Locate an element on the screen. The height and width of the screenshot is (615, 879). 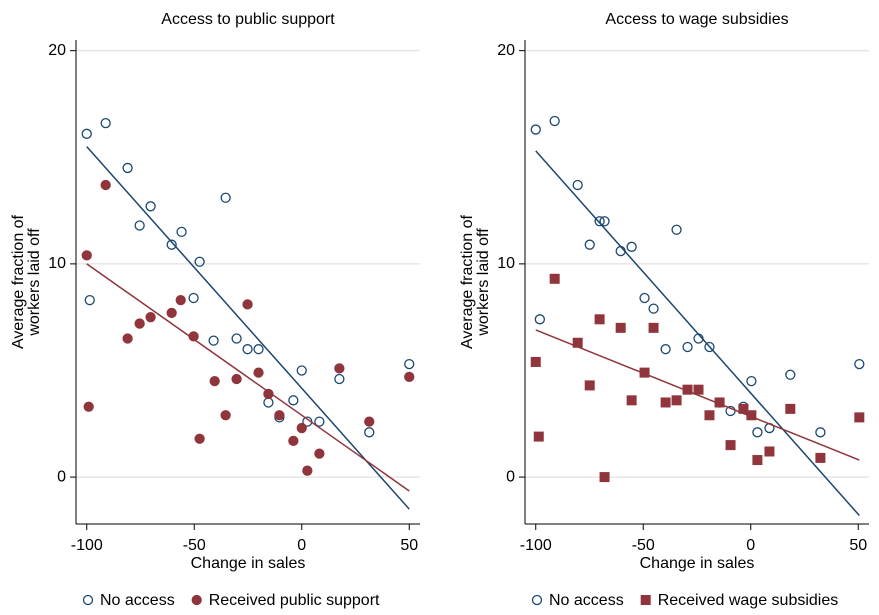
legend-label: Received wage subsidies is located at coordinates (748, 600).